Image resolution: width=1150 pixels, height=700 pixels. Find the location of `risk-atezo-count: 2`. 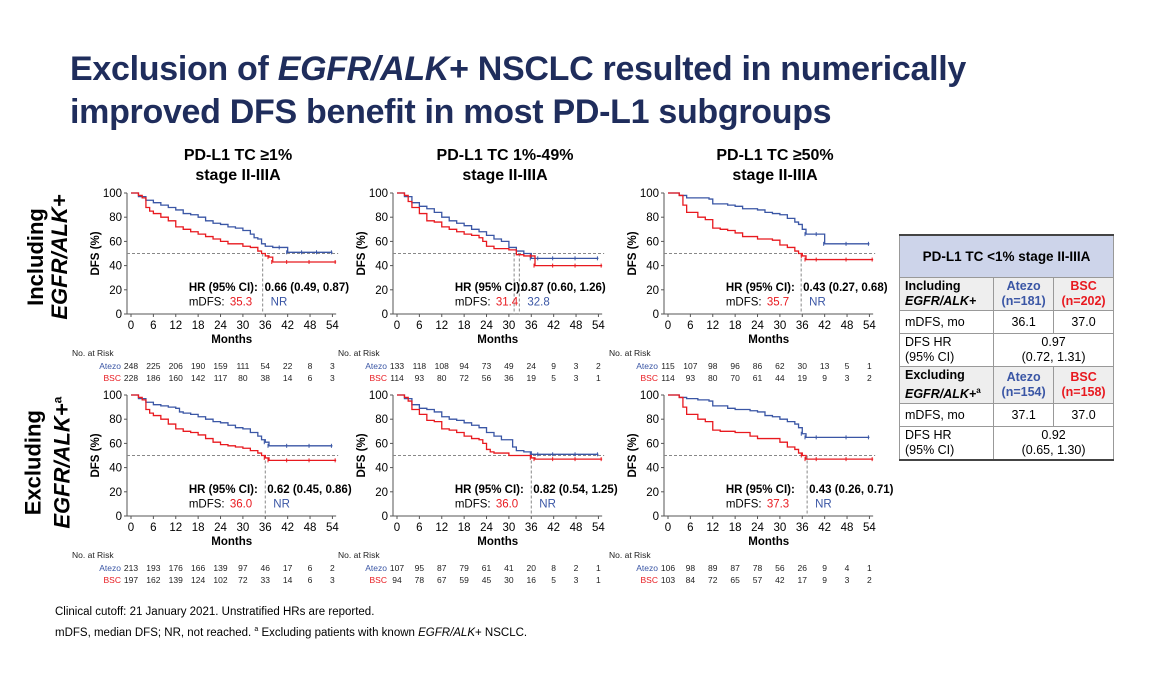

risk-atezo-count: 2 is located at coordinates (576, 568).